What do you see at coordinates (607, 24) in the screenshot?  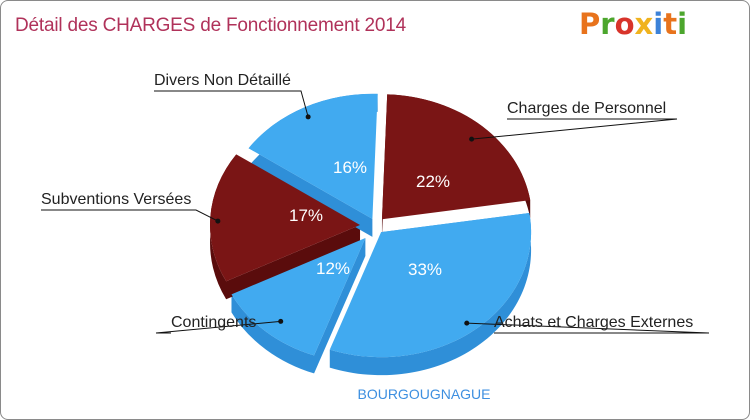 I see `logo-letter: r` at bounding box center [607, 24].